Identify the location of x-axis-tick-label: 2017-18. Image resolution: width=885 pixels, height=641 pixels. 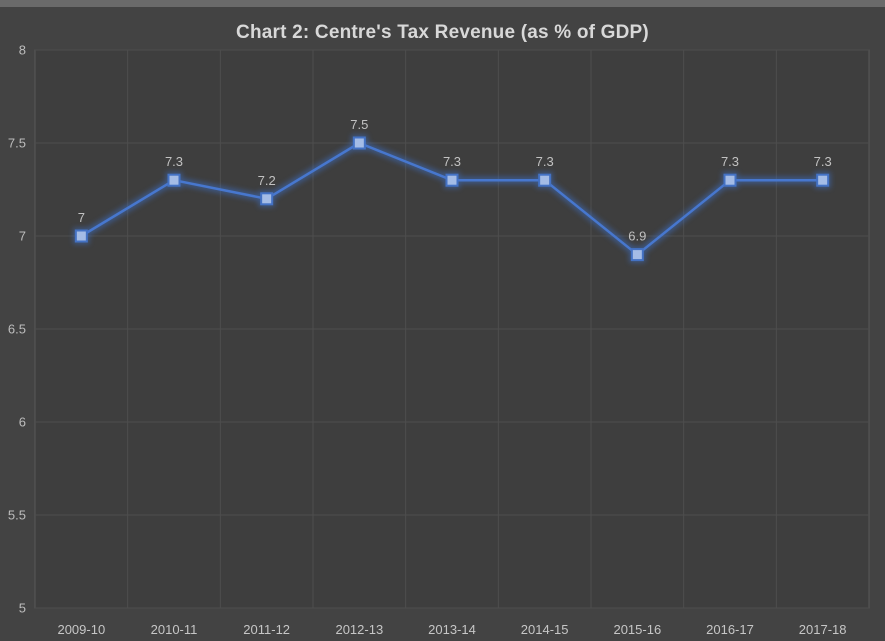
(823, 629).